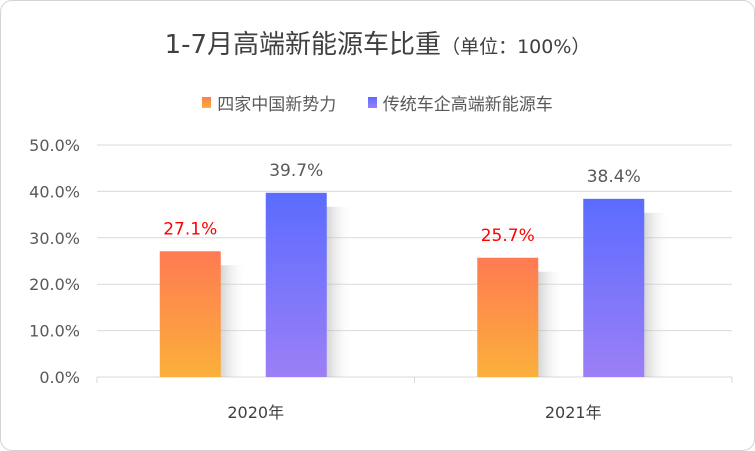 The width and height of the screenshot is (755, 451). Describe the element at coordinates (54, 145) in the screenshot. I see `y-tick-label: 50.0%` at that location.